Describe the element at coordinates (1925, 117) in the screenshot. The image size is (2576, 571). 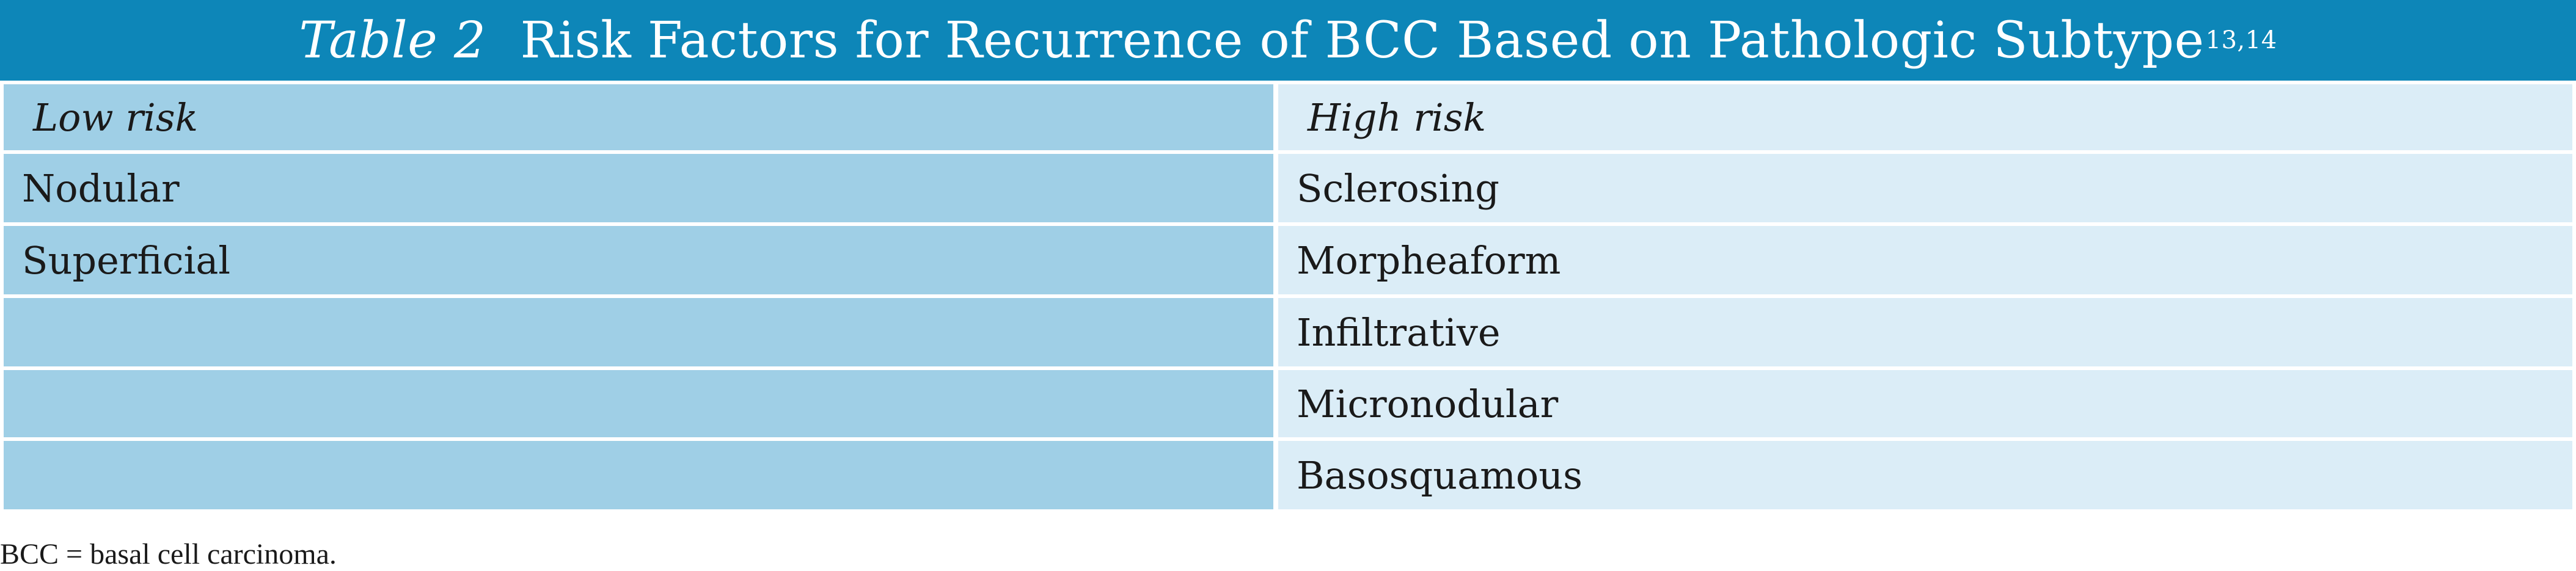
I see `column-header-high-risk: High risk` at that location.